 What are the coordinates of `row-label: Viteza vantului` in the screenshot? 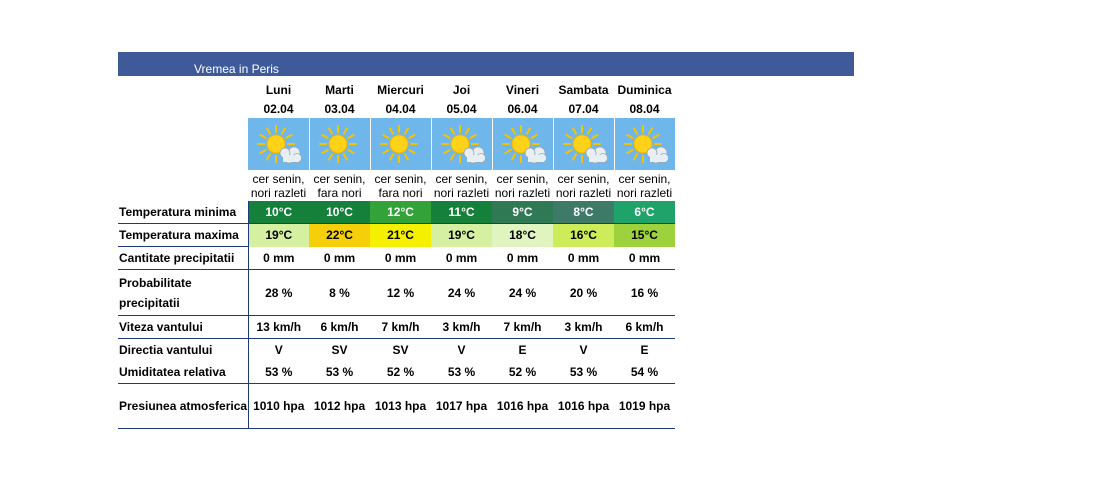 It's located at (183, 327).